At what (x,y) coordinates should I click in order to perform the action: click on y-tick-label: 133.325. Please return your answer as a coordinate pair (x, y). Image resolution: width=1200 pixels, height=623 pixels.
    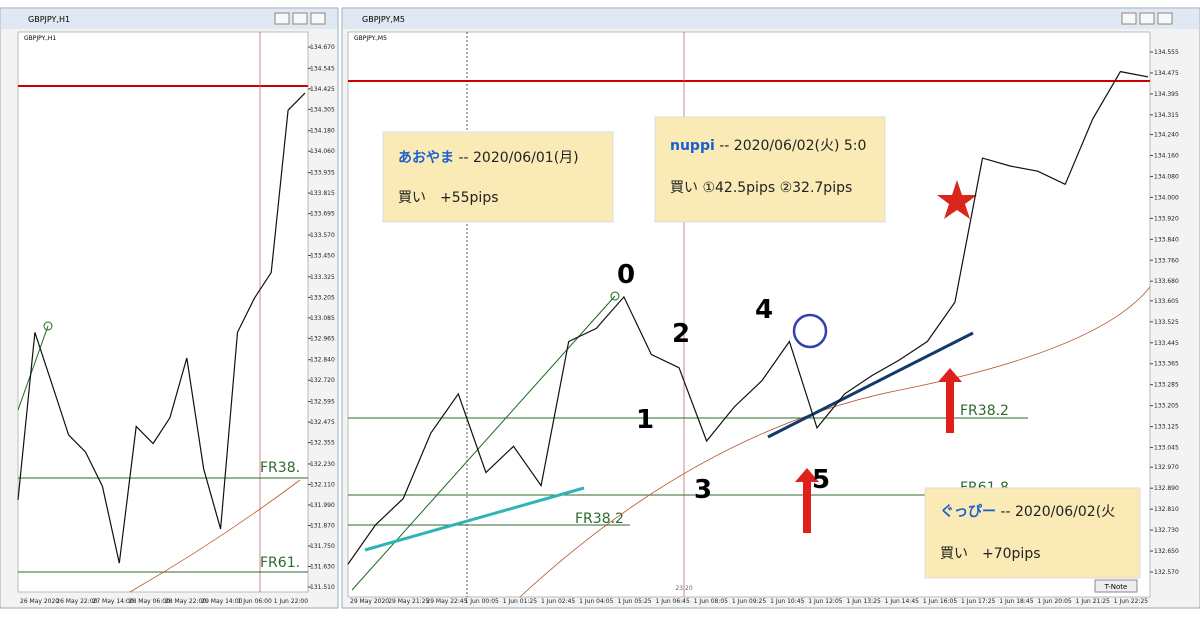
    Looking at the image, I should click on (322, 277).